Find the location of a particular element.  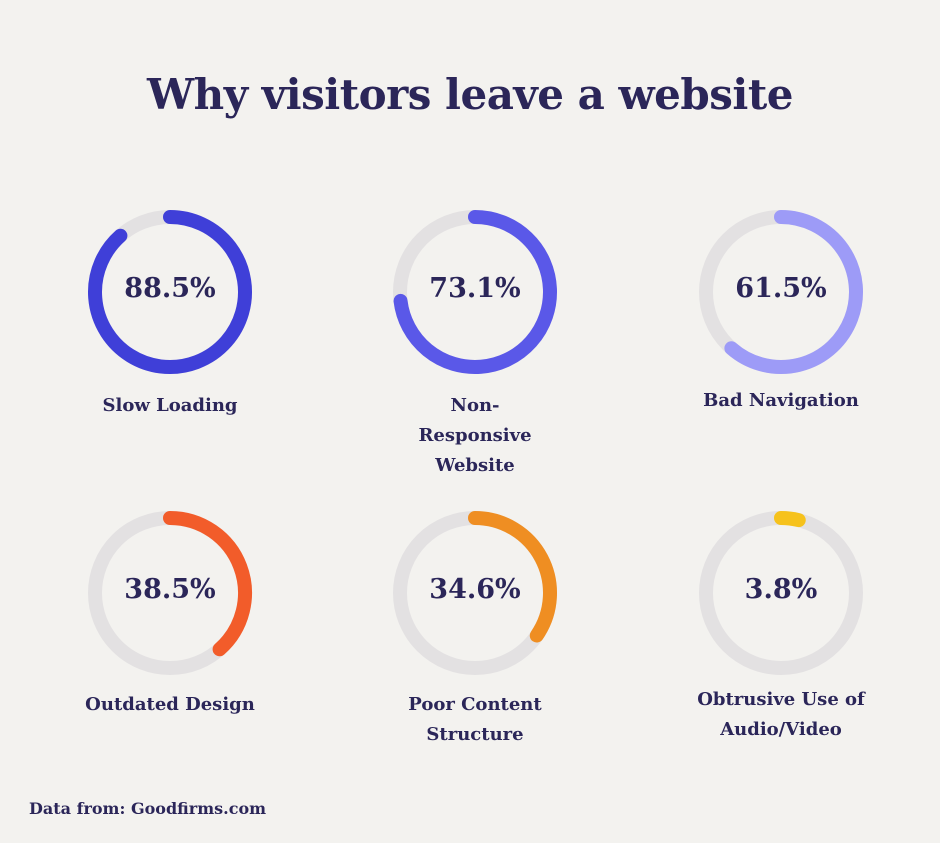

percent-value: 3.8% is located at coordinates (781, 589).